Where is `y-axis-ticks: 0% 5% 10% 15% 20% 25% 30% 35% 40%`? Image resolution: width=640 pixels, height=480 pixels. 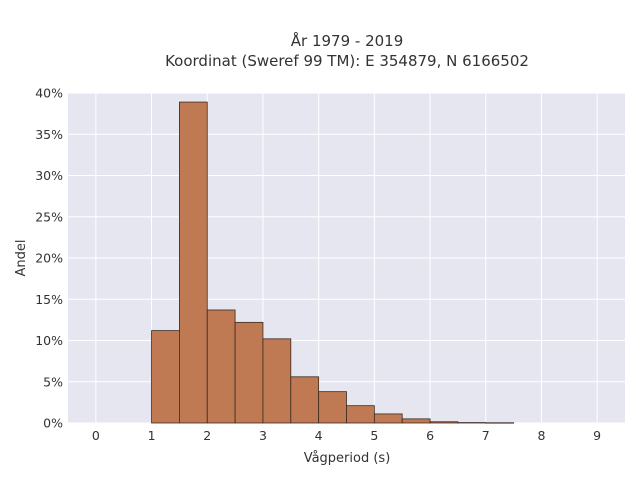
y-axis-ticks: 0% 5% 10% 15% 20% 25% 30% 35% 40% is located at coordinates (49, 258).